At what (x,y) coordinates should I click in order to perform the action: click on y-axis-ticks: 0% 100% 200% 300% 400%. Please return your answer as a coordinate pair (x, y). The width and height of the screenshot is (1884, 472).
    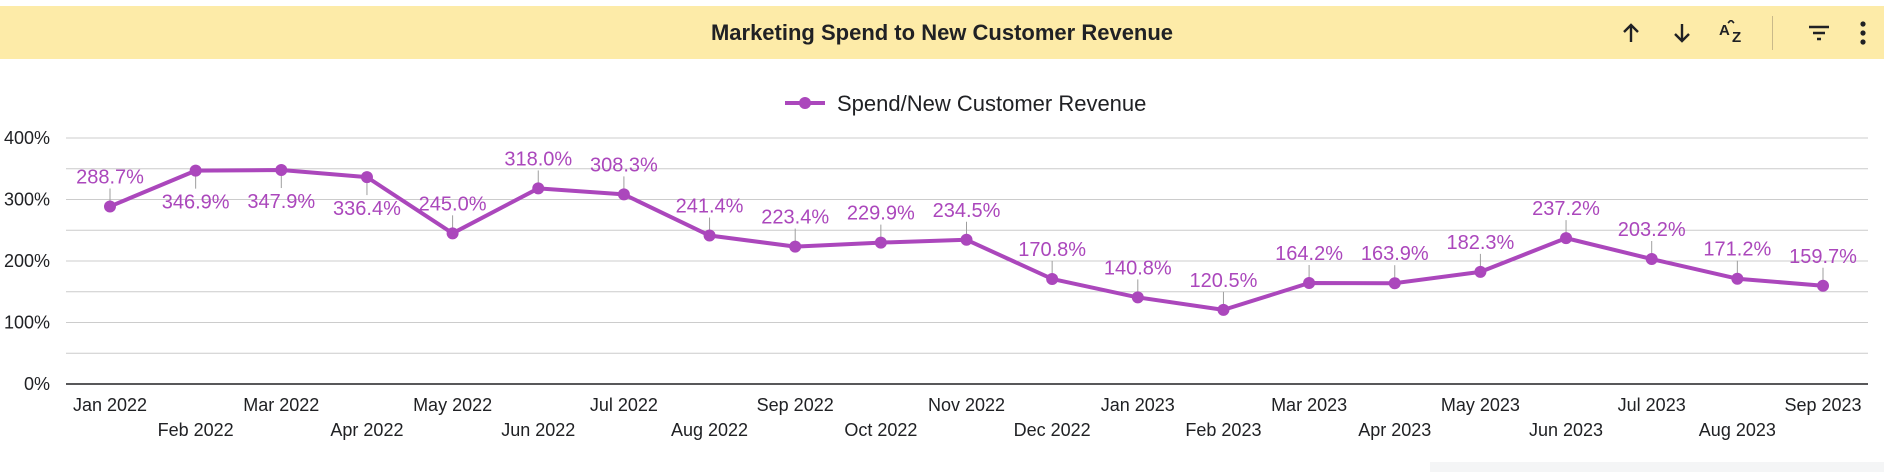
    Looking at the image, I should click on (27, 261).